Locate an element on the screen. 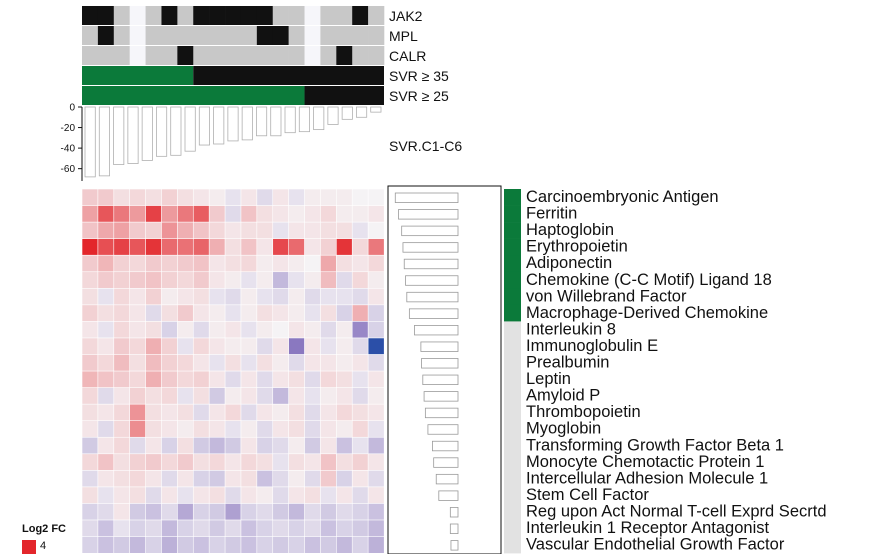 The width and height of the screenshot is (869, 554). protein-group-cell is located at coordinates (512, 528).